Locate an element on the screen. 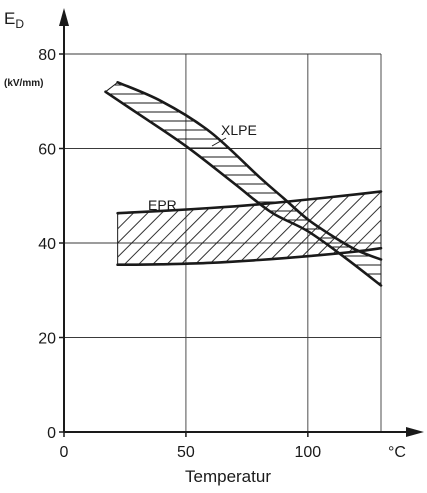 The height and width of the screenshot is (493, 427). x-tick-label-50: 50 is located at coordinates (186, 452).